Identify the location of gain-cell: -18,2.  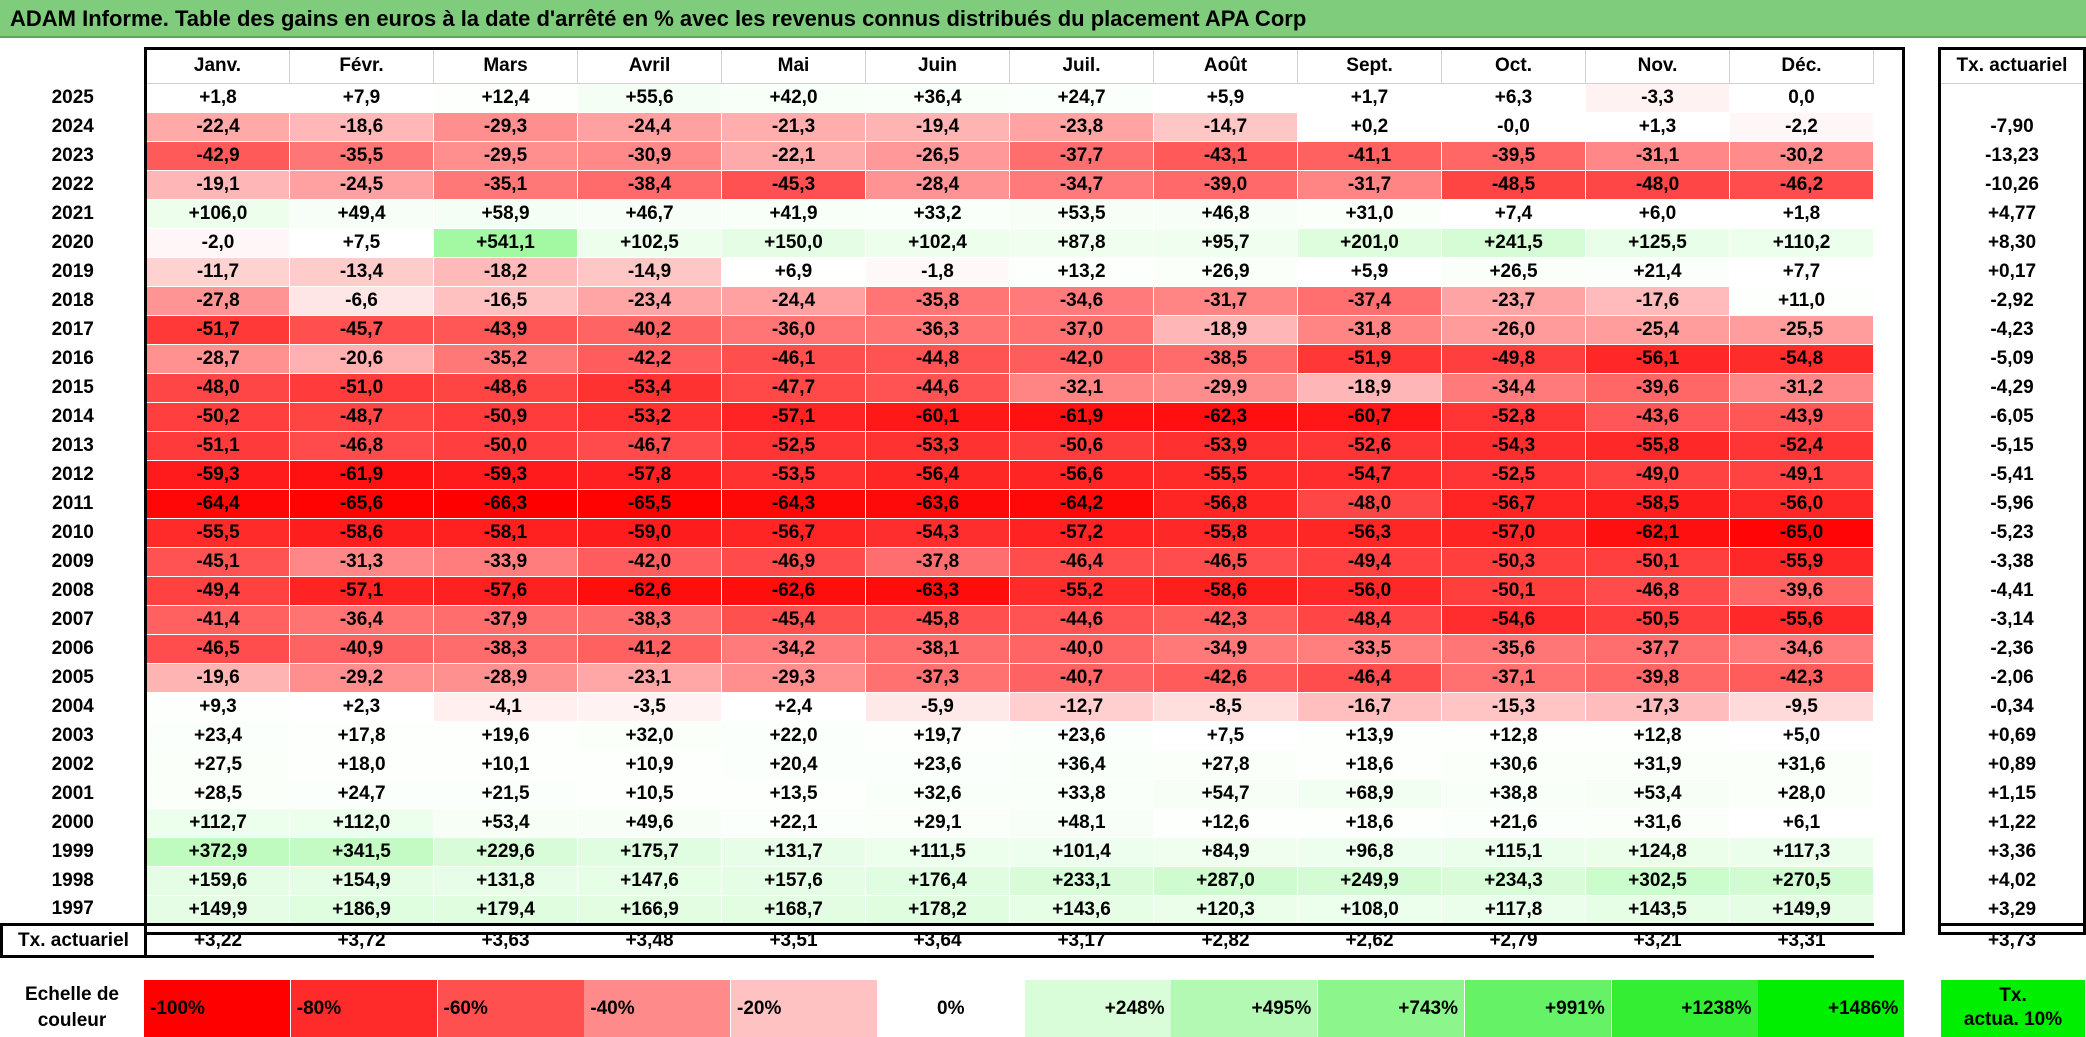
(505, 272).